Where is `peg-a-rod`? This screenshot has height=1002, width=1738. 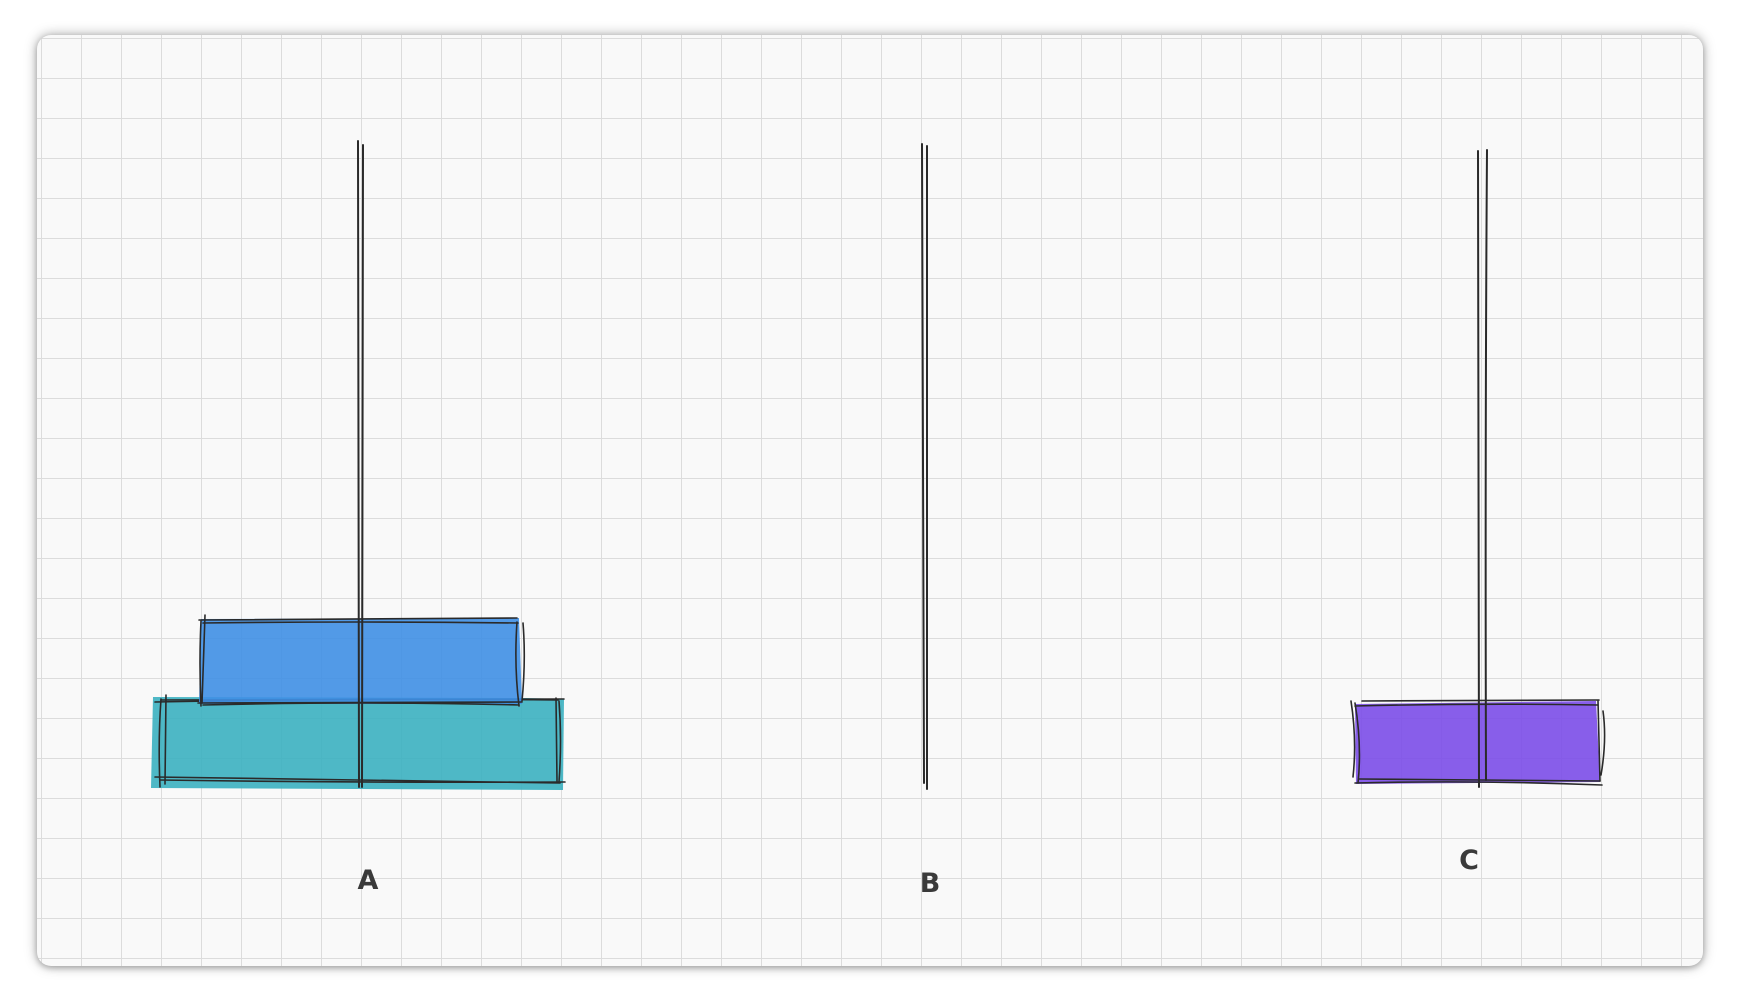
peg-a-rod is located at coordinates (360, 464).